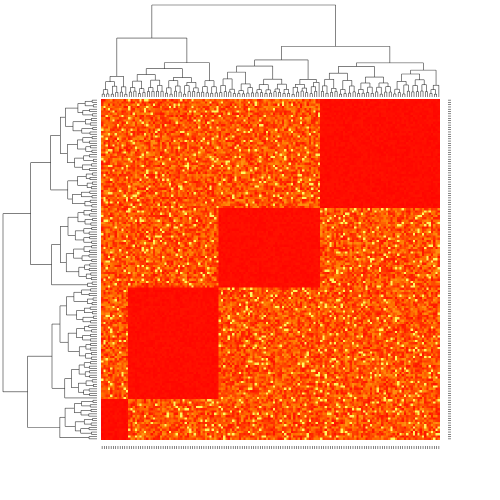 The width and height of the screenshot is (500, 500). Describe the element at coordinates (449, 269) in the screenshot. I see `row-tick-marks` at that location.